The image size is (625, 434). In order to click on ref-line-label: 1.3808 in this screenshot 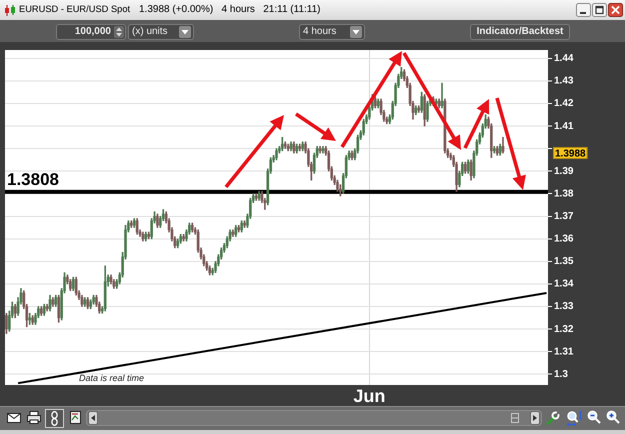, I will do `click(33, 180)`.